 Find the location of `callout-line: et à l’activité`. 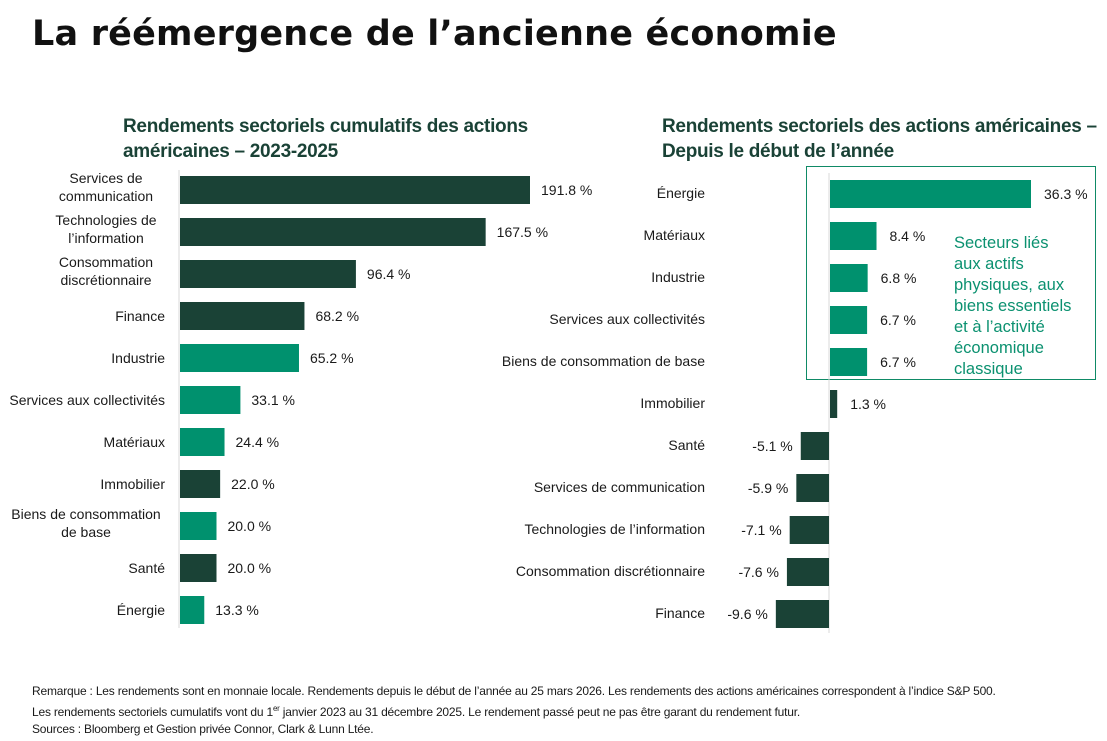

callout-line: et à l’activité is located at coordinates (999, 327).